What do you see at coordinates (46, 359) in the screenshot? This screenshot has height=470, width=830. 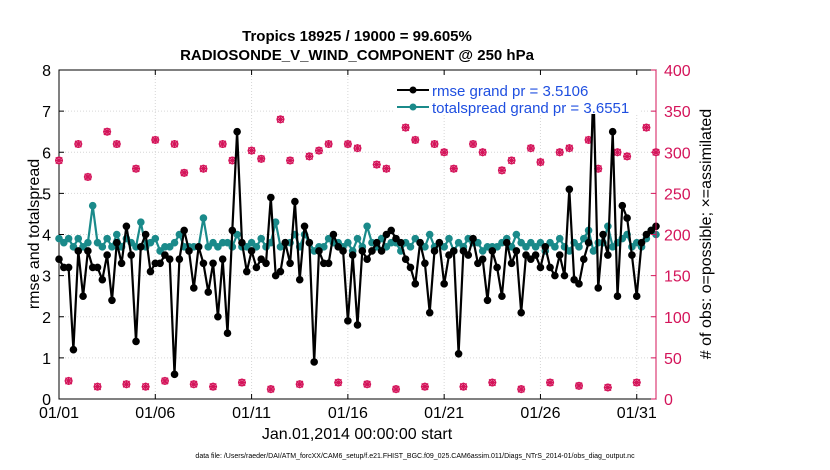 I see `y-left-tick-label: 1` at bounding box center [46, 359].